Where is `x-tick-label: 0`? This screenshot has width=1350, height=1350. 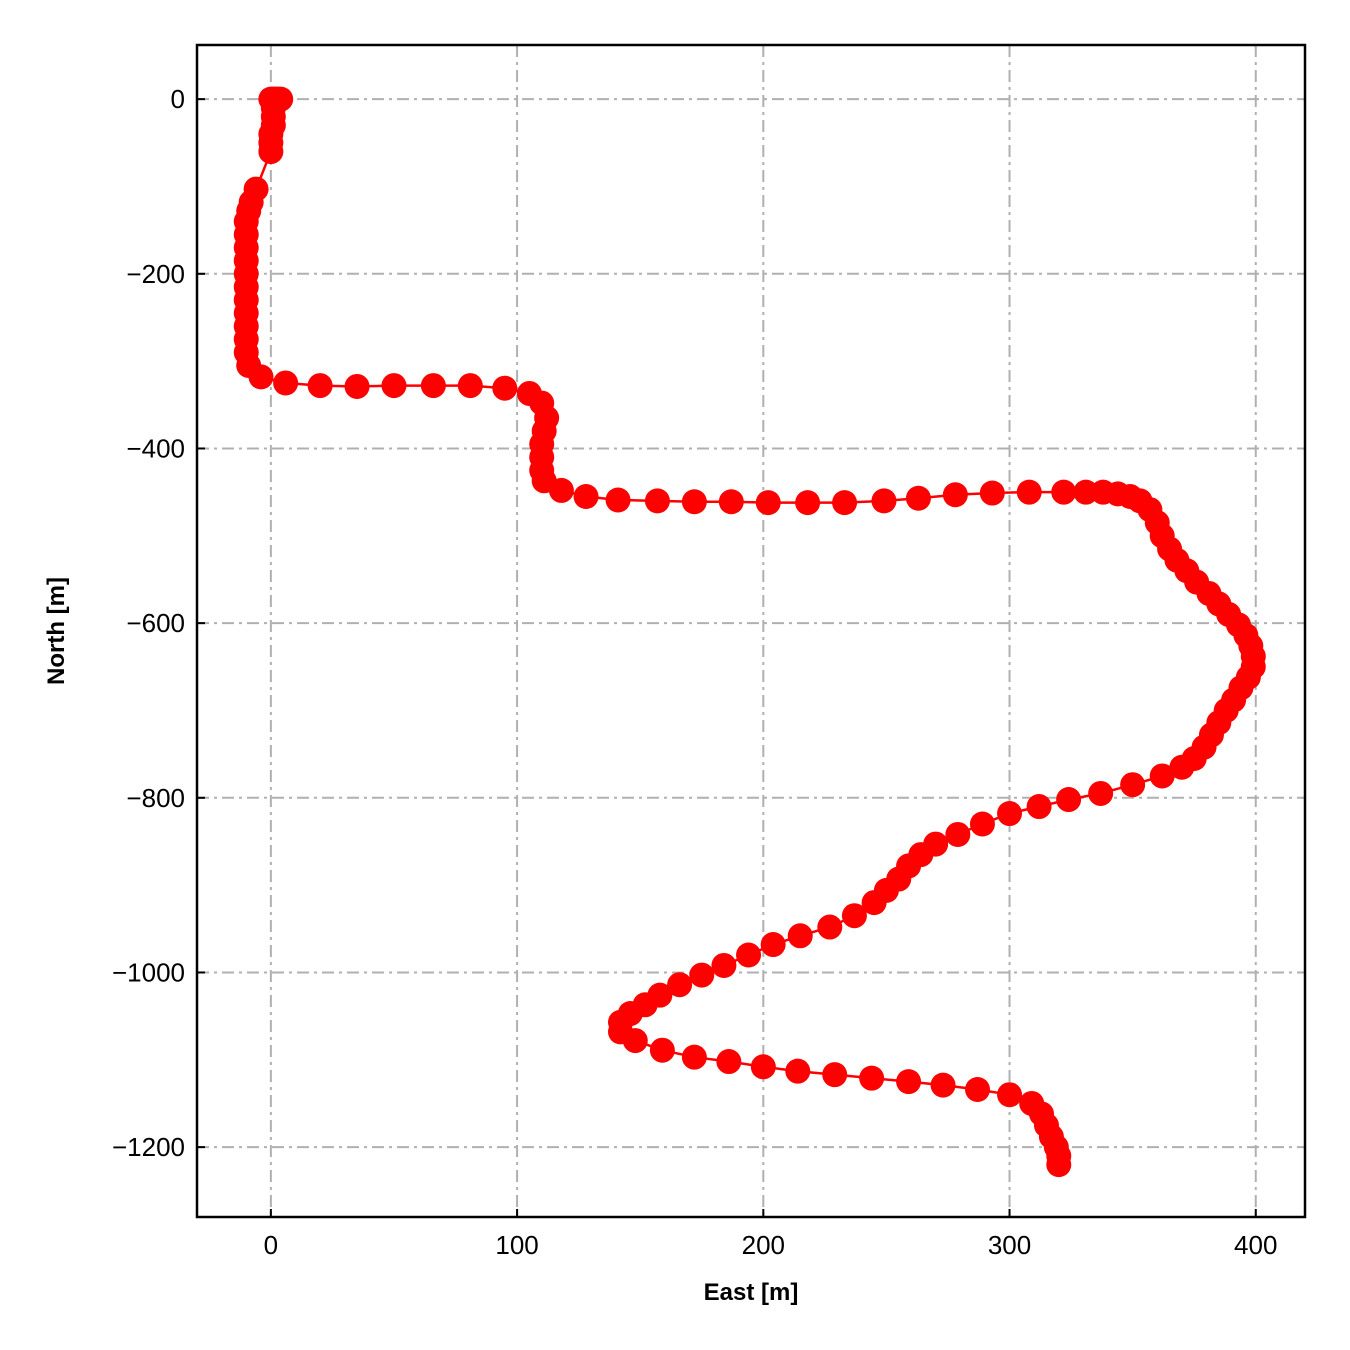
x-tick-label: 0 is located at coordinates (271, 1245).